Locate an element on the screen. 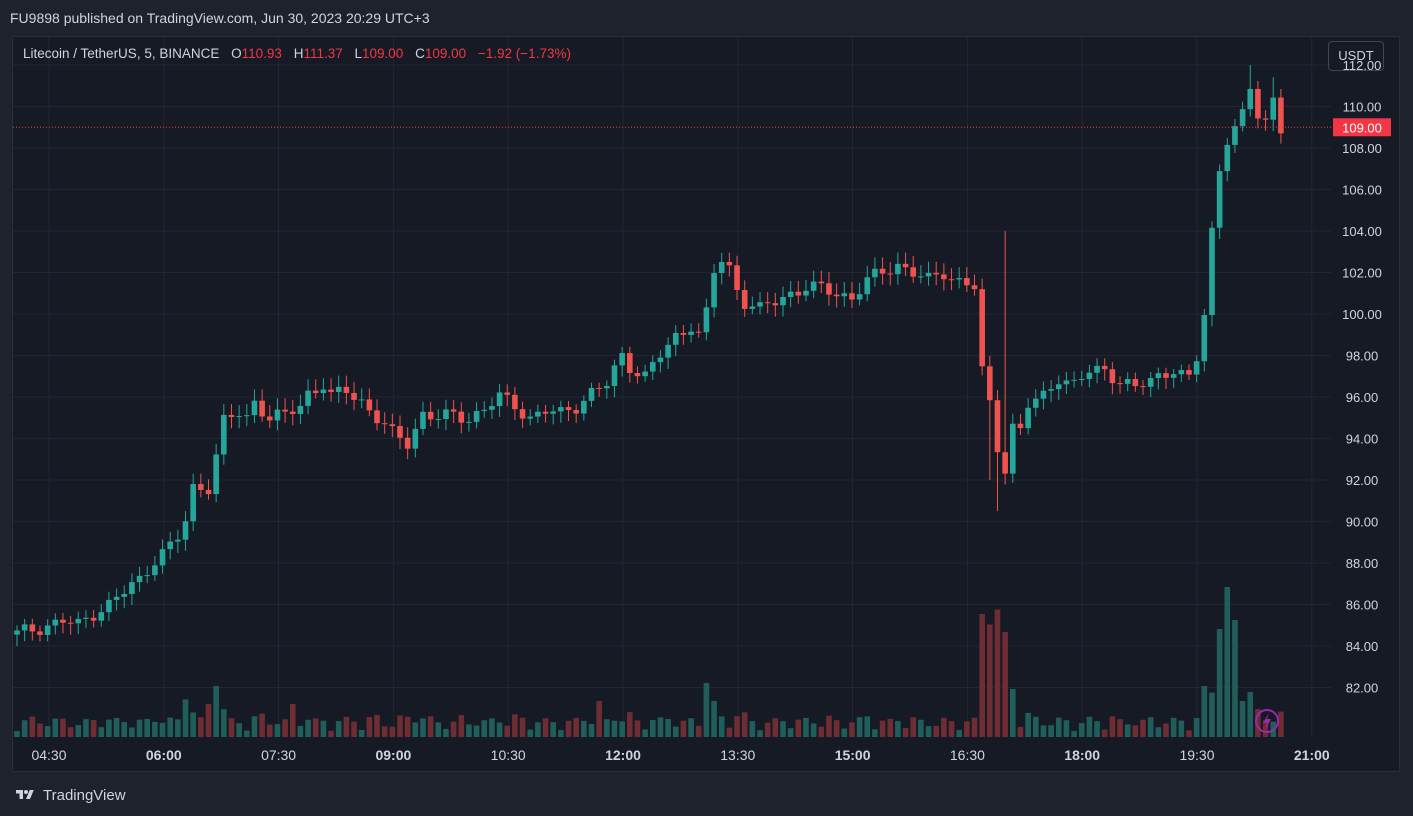 The height and width of the screenshot is (816, 1413). currency-selector: USDT is located at coordinates (1356, 56).